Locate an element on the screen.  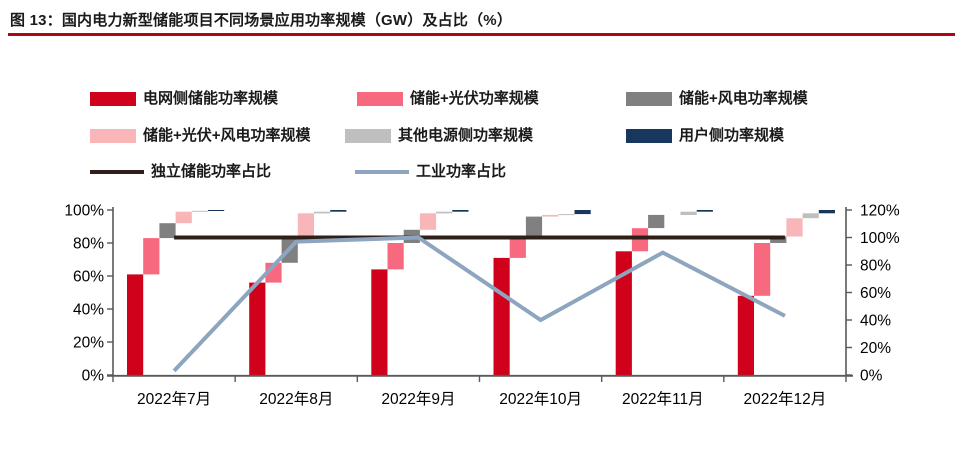
x-tick-label: 2022年7月 is located at coordinates (174, 399).